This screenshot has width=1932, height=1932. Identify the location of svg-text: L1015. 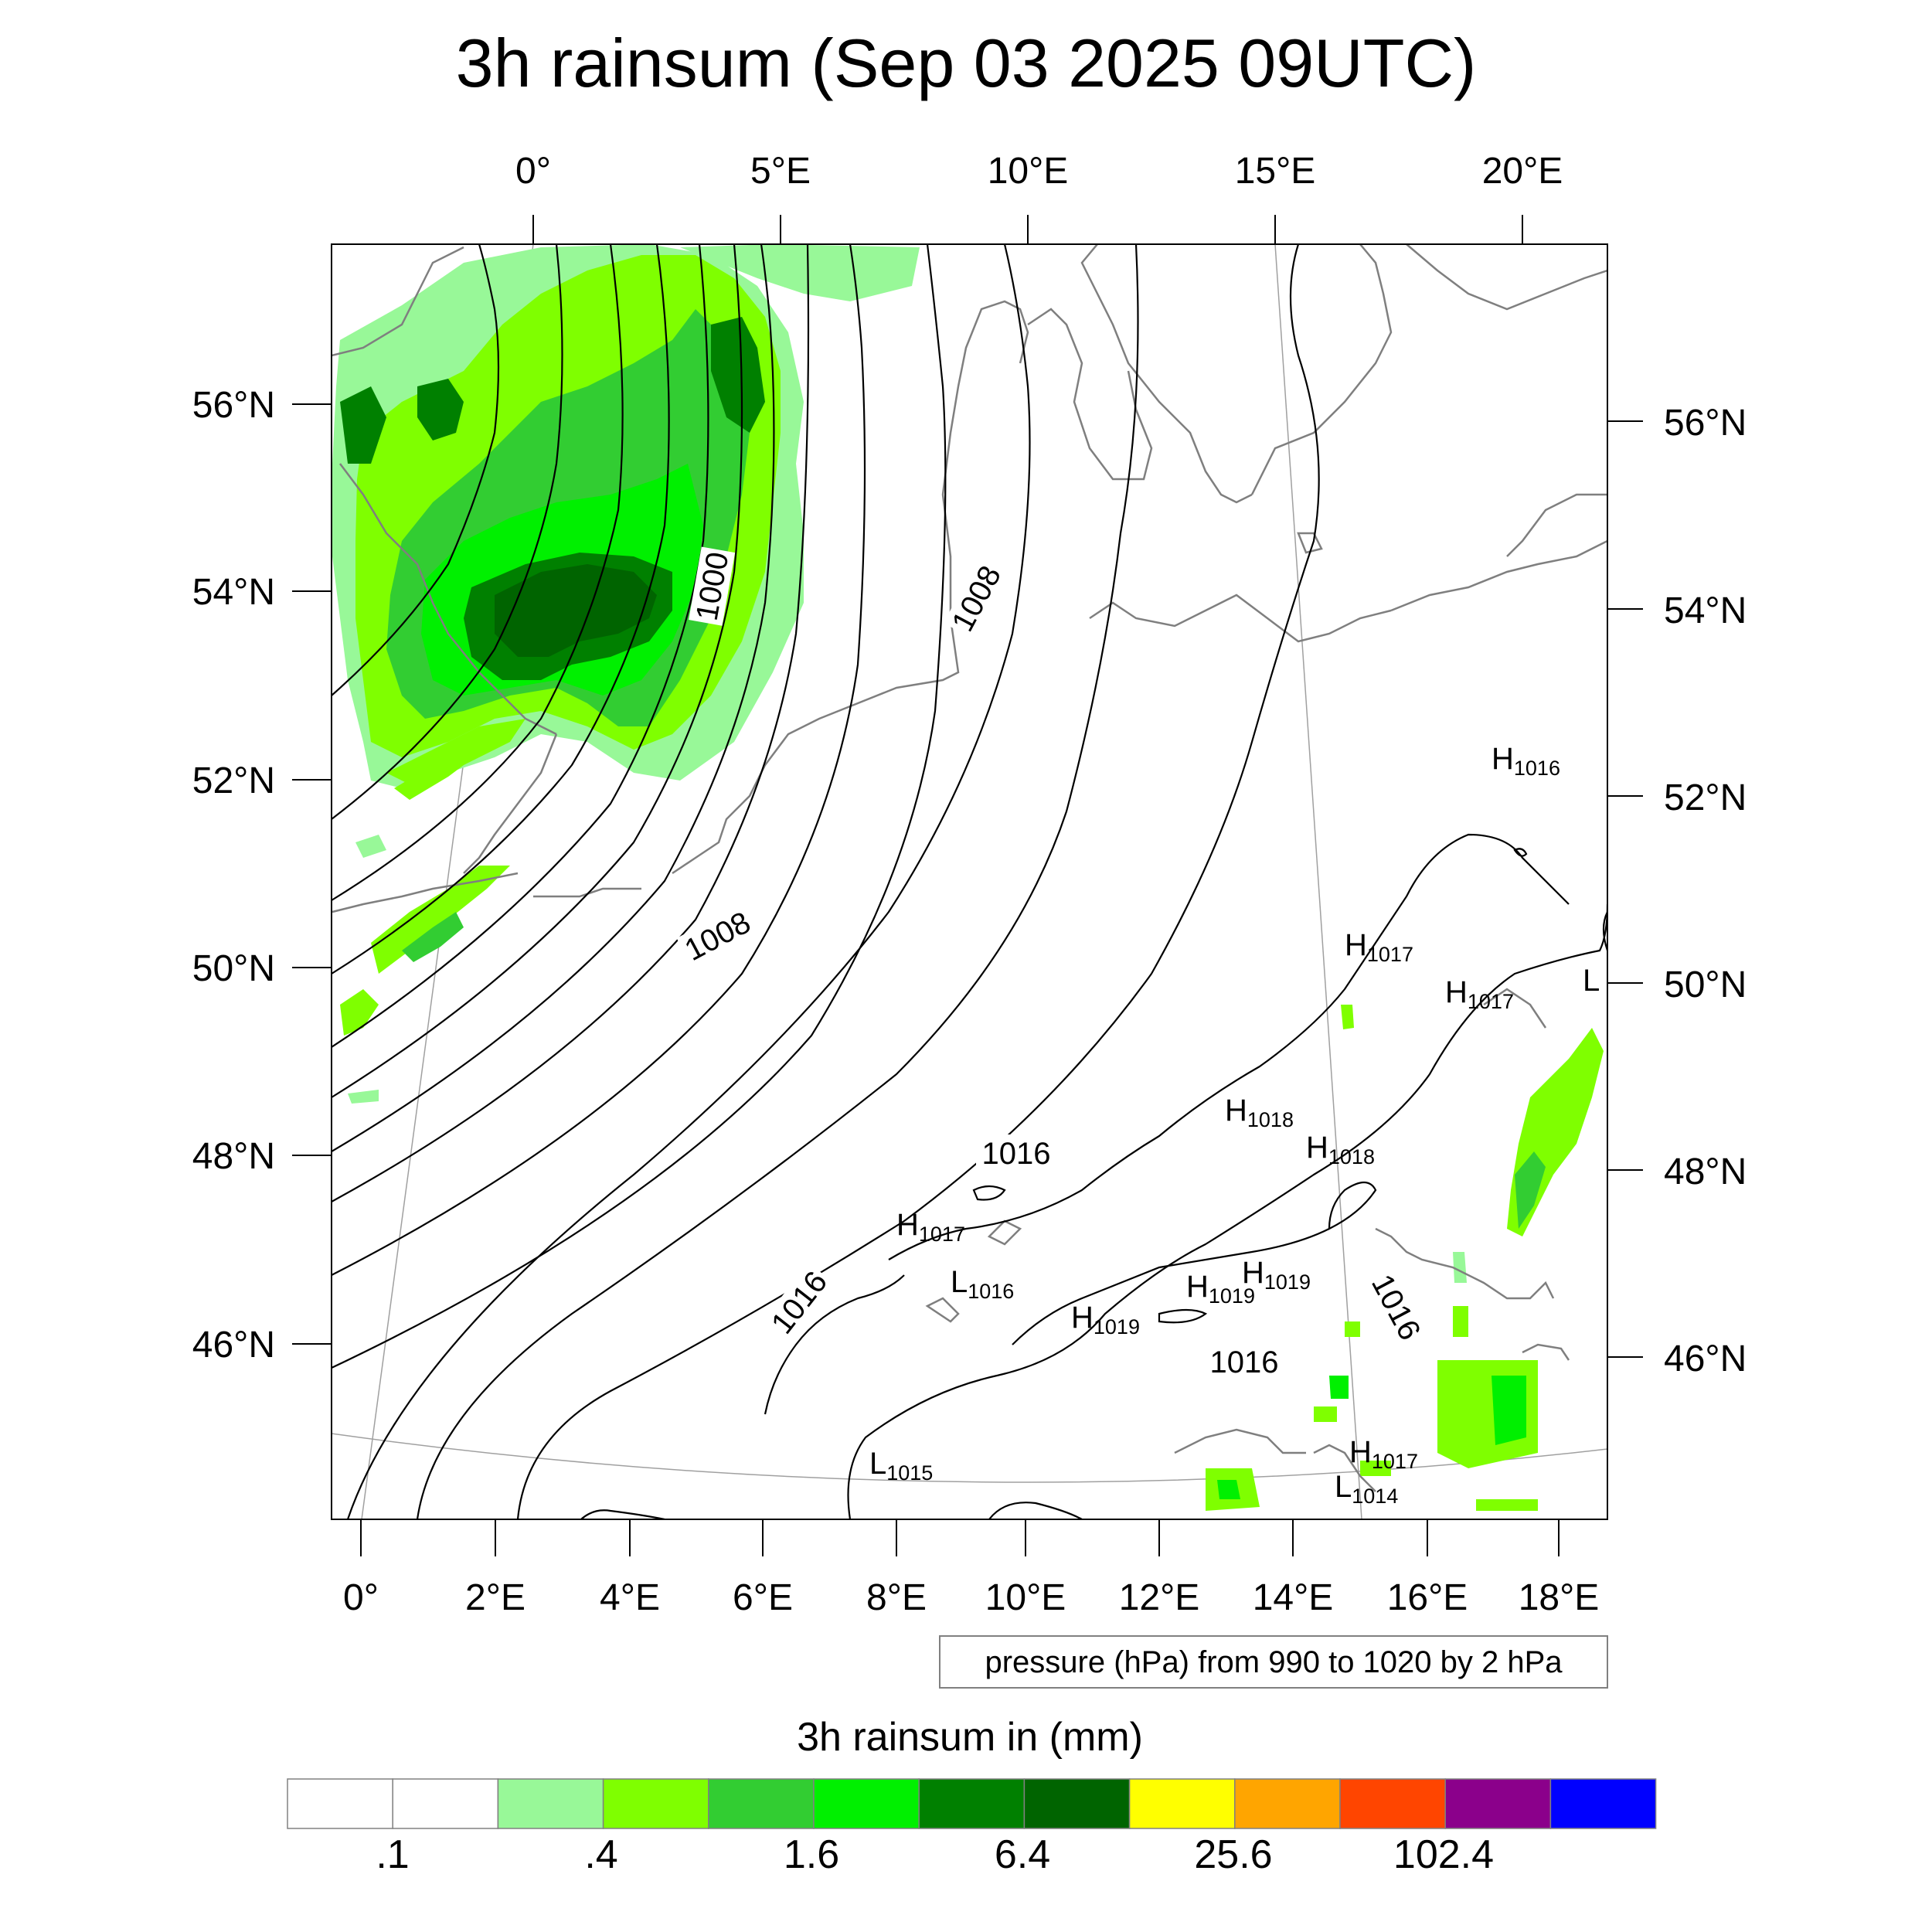
(901, 1466).